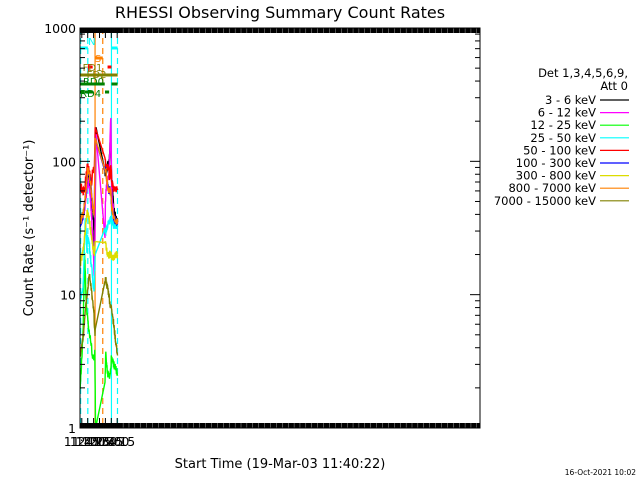 This screenshot has width=640, height=480. Describe the element at coordinates (614, 86) in the screenshot. I see `legend-header-line2: Att 0` at that location.